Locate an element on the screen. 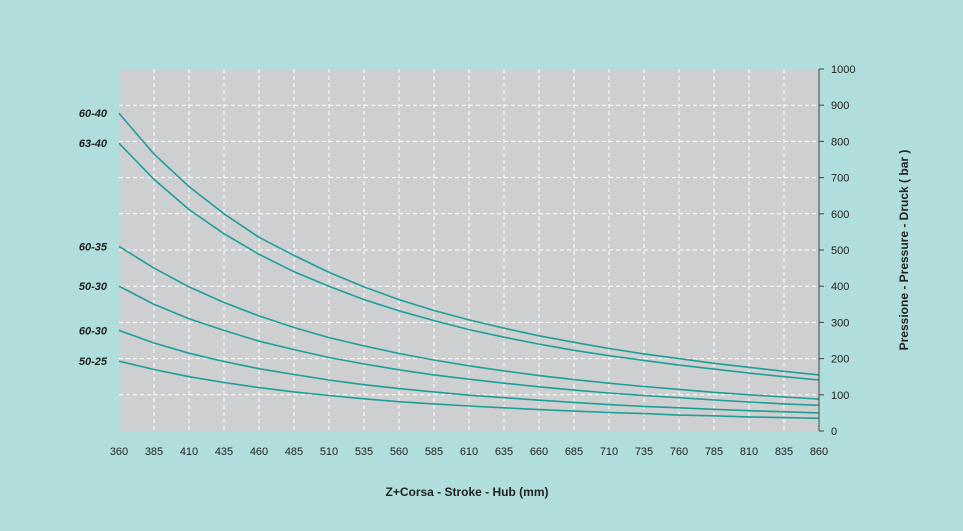 The width and height of the screenshot is (963, 531). y-axis-title: Pressione - Pressure - Druck ( bar ) is located at coordinates (904, 250).